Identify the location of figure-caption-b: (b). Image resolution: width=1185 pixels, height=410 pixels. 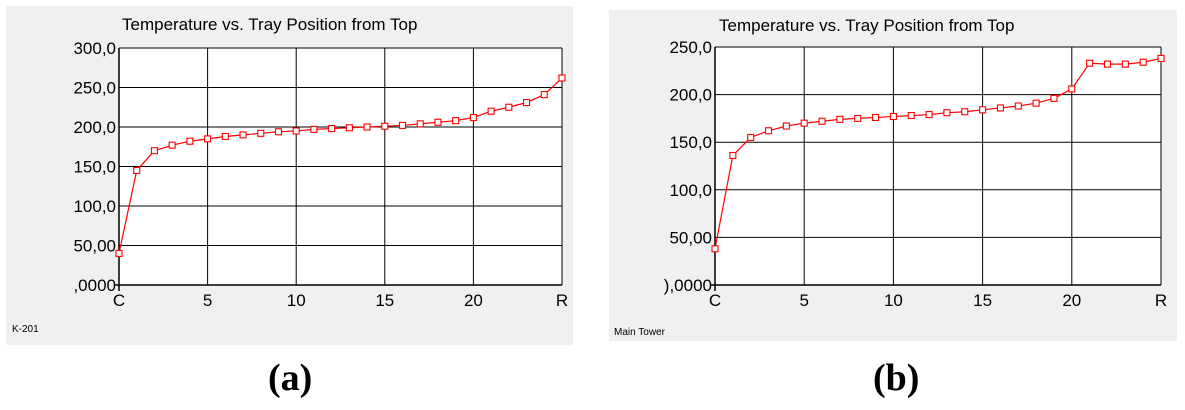
(896, 378).